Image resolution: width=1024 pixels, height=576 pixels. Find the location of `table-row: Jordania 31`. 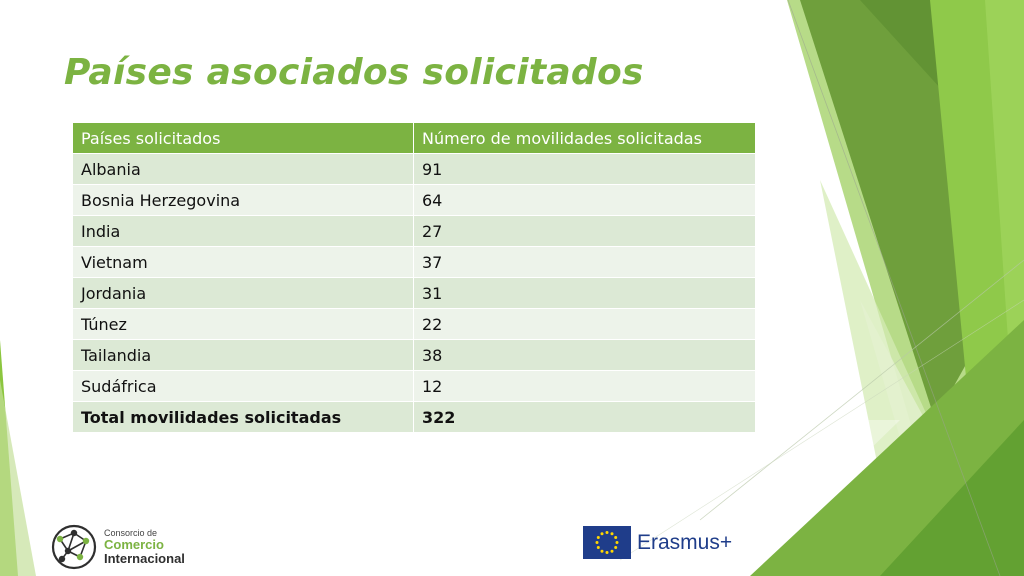

table-row: Jordania 31 is located at coordinates (414, 293).